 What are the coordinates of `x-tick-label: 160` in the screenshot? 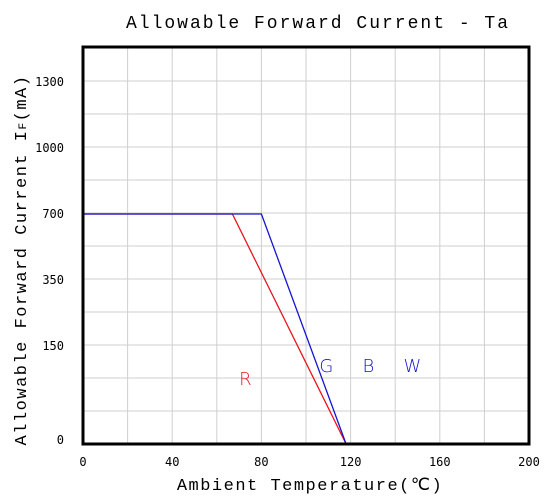 It's located at (440, 462).